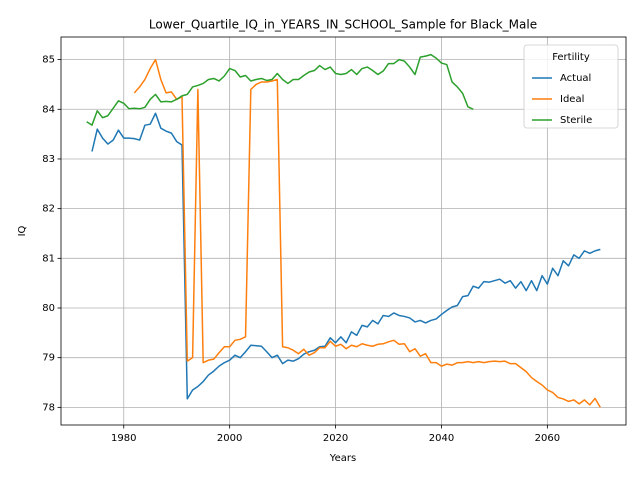 The image size is (640, 480). I want to click on y-tick-label: 81, so click(48, 258).